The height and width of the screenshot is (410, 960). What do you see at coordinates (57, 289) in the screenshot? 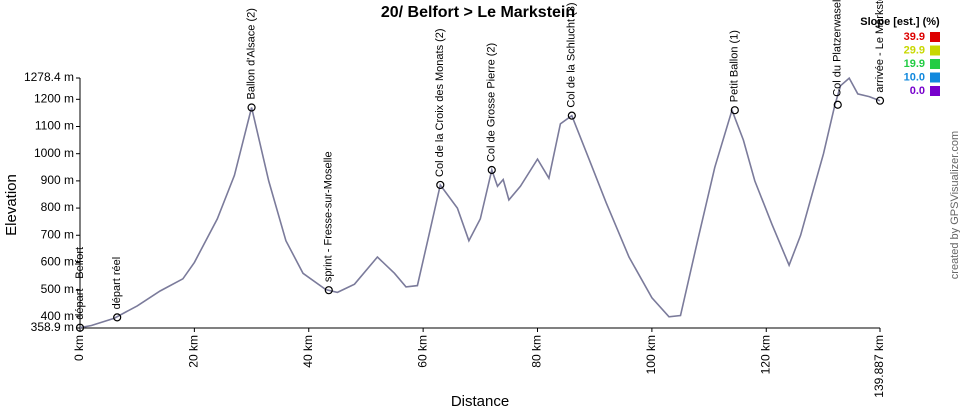
I see `y-tick-label: 500 m` at bounding box center [57, 289].